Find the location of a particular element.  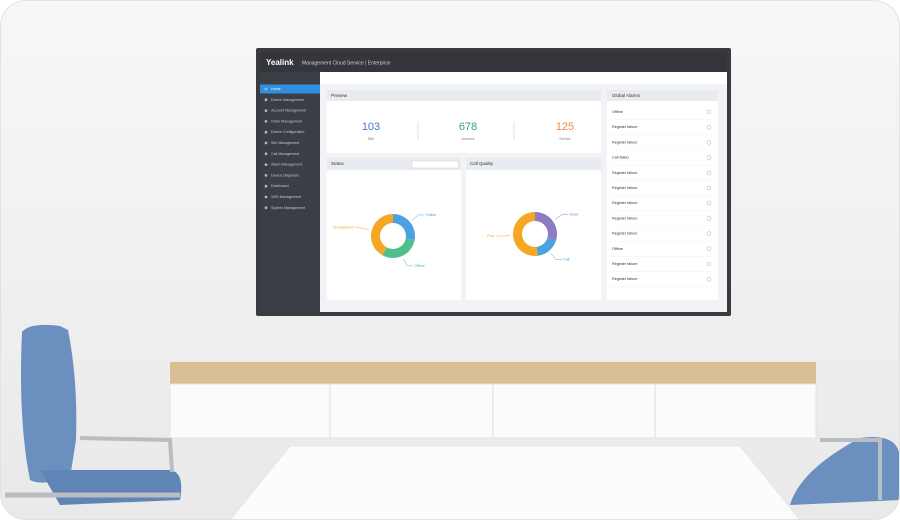

sidebar-item: VMS Management is located at coordinates (286, 197).